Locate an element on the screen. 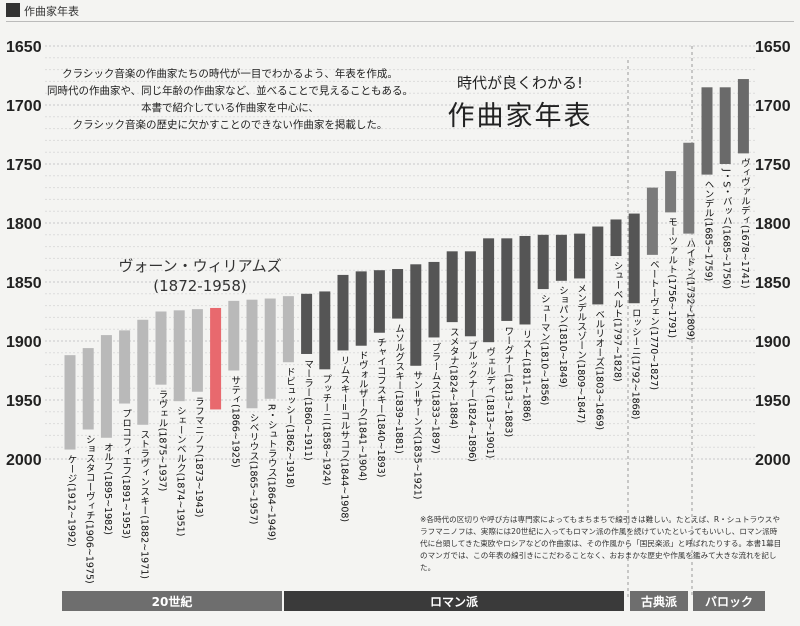  era-label: 20世紀 is located at coordinates (172, 601).